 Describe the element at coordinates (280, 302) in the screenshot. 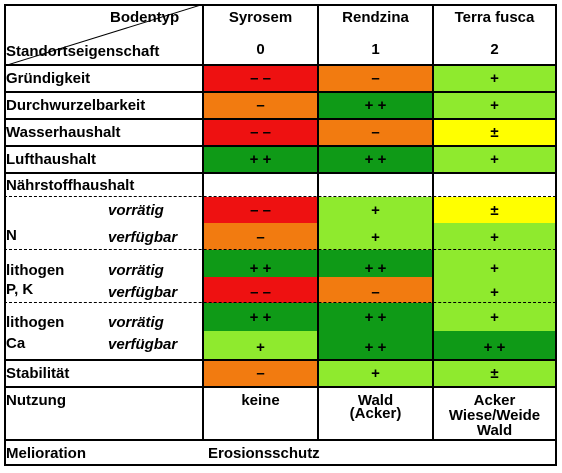

I see `dash-ca` at that location.